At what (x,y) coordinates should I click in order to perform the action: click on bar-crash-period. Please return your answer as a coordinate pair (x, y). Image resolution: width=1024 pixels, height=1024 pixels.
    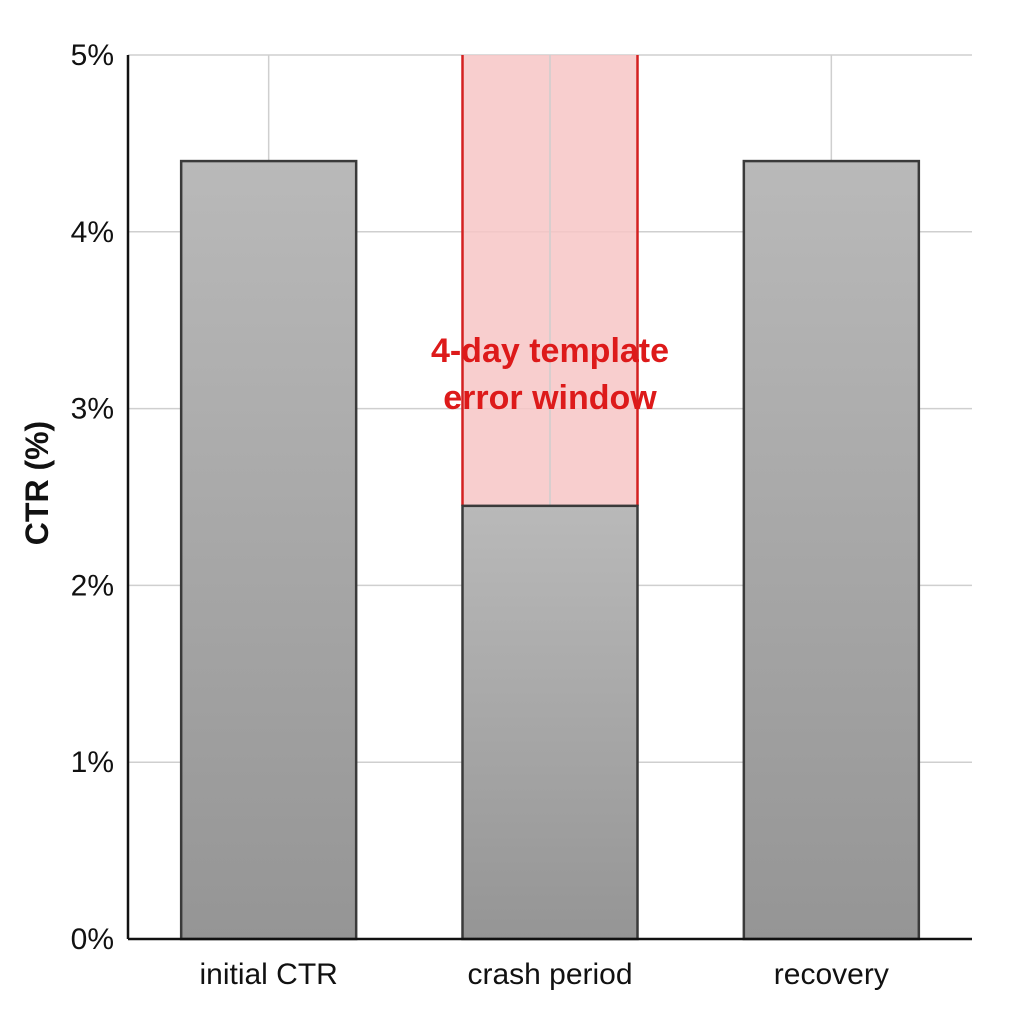
    Looking at the image, I should click on (550, 722).